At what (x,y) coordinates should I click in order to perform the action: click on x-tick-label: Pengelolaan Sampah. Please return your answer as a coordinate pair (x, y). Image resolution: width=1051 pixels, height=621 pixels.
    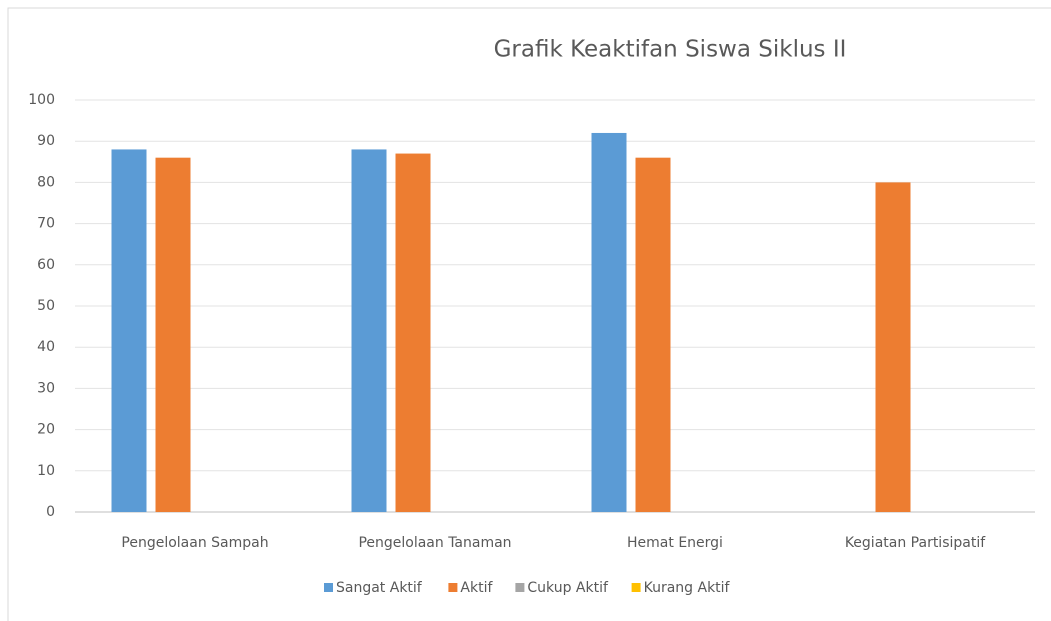
    Looking at the image, I should click on (194, 543).